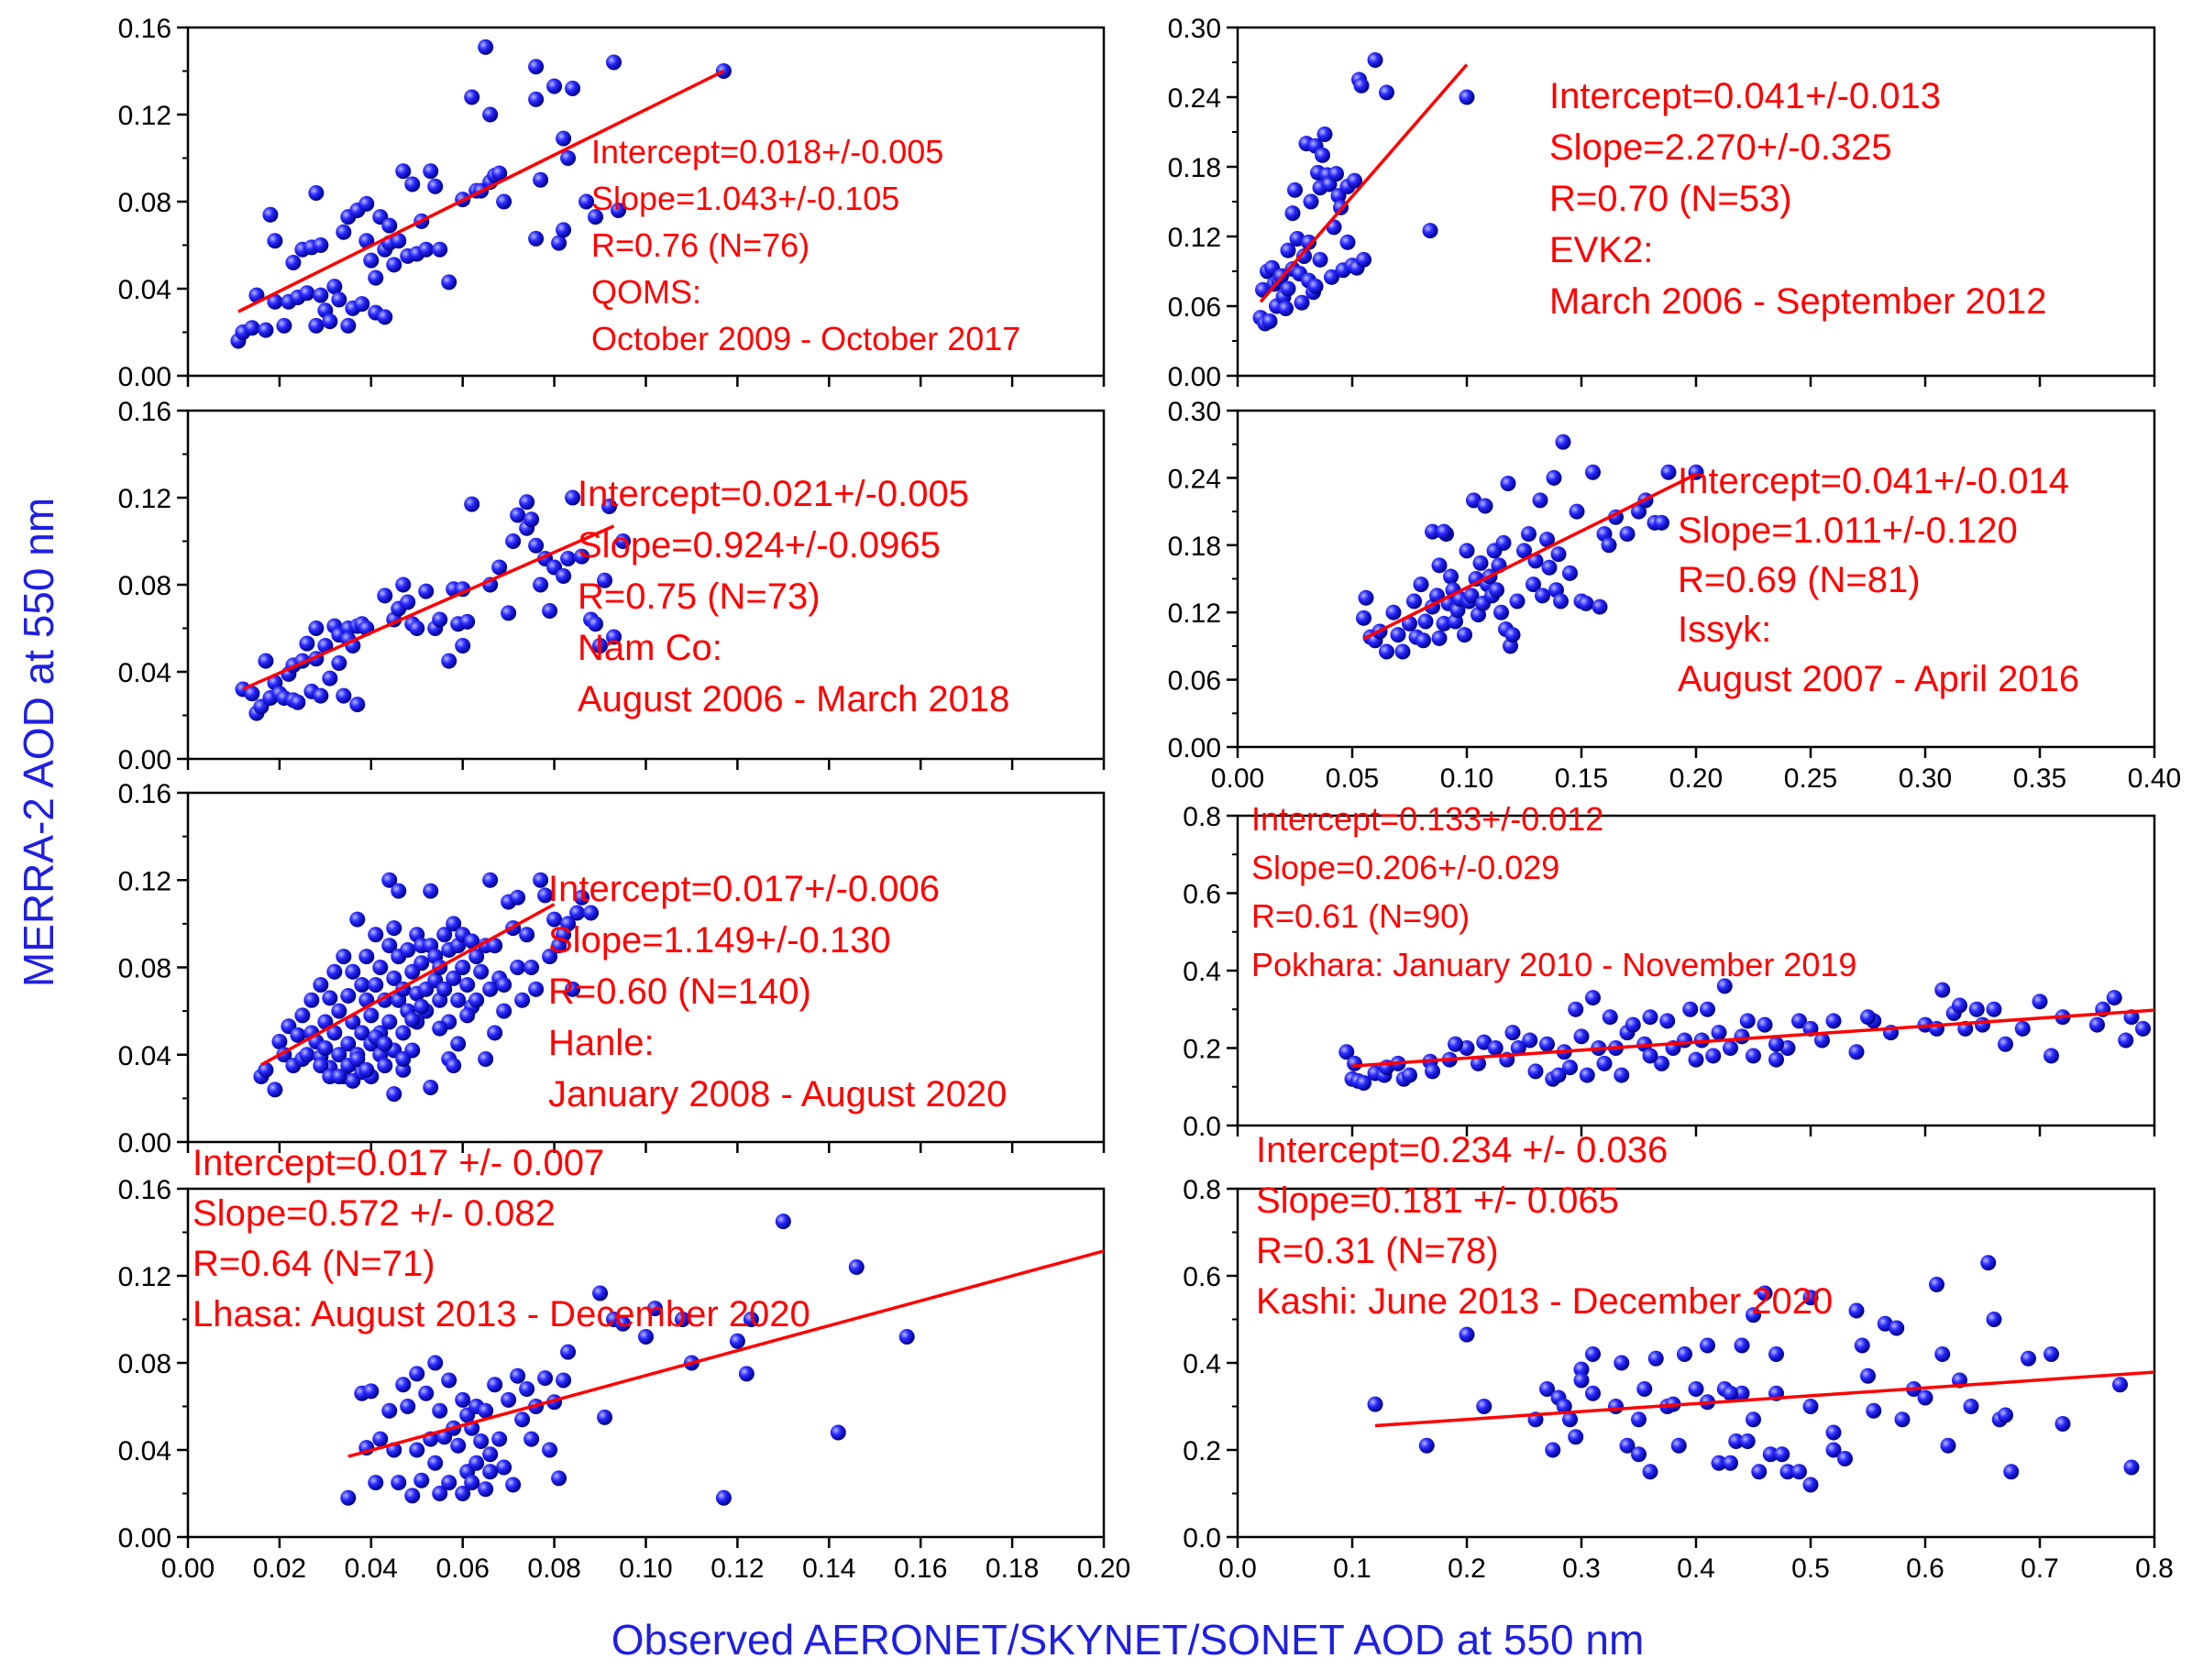 The image size is (2192, 1680). I want to click on y-tick-label: 0.08, so click(144, 969).